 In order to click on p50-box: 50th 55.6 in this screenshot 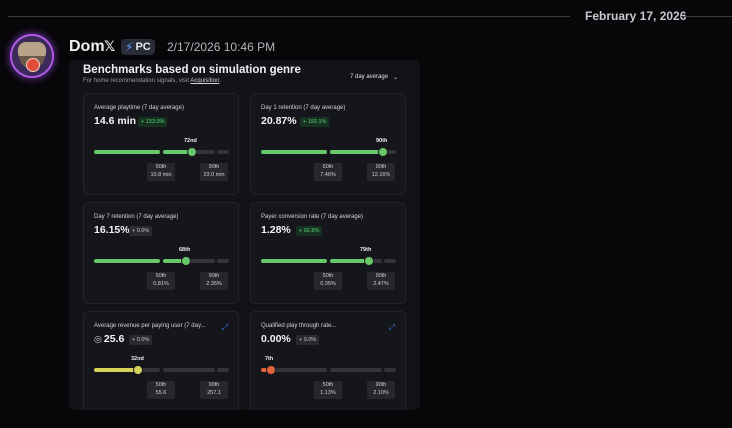, I will do `click(161, 390)`.